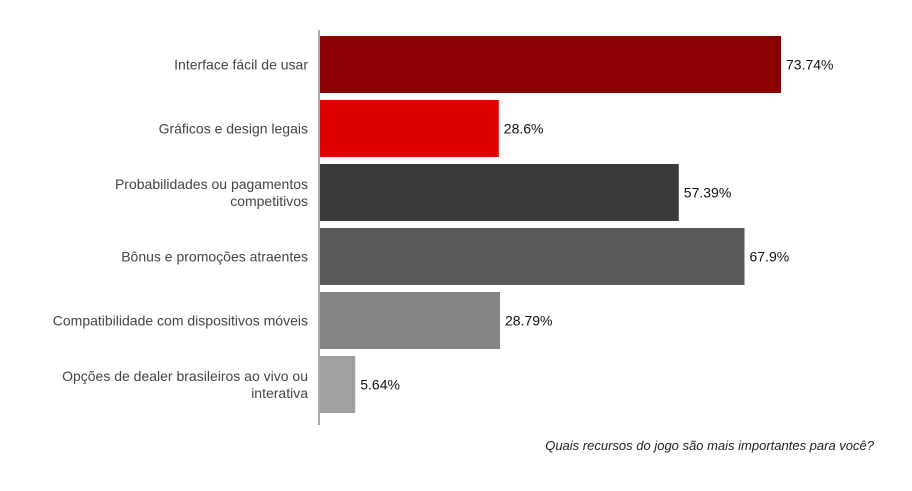  What do you see at coordinates (380, 385) in the screenshot?
I see `value-label-6: 5.64%` at bounding box center [380, 385].